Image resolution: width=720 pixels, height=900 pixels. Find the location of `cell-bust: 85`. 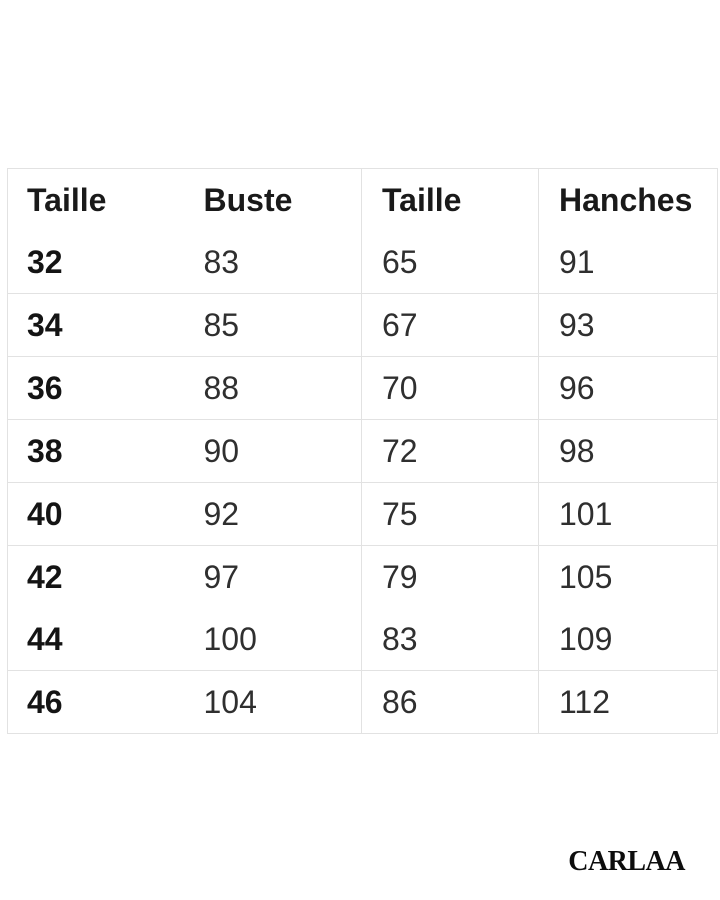

cell-bust: 85 is located at coordinates (282, 325).